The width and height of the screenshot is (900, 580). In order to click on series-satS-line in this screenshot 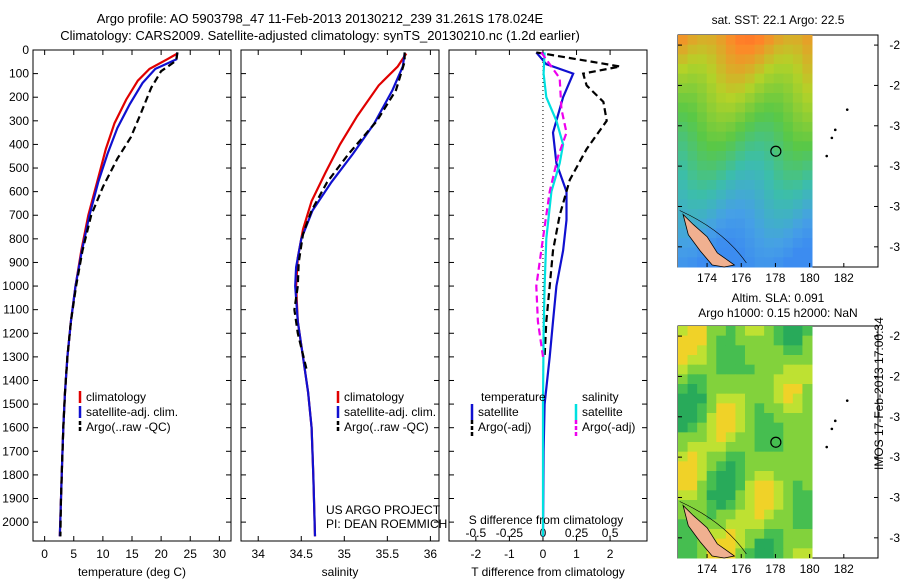, I will do `click(553, 294)`.